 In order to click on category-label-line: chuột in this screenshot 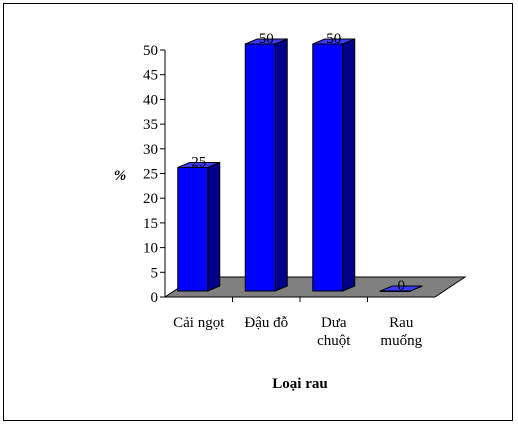, I will do `click(334, 341)`.